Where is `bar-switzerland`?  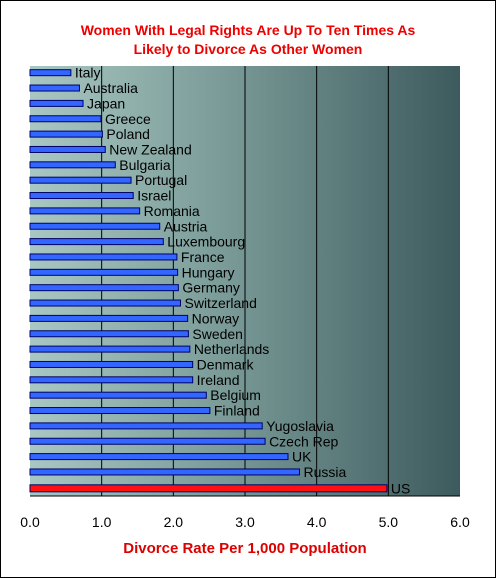
bar-switzerland is located at coordinates (105, 303).